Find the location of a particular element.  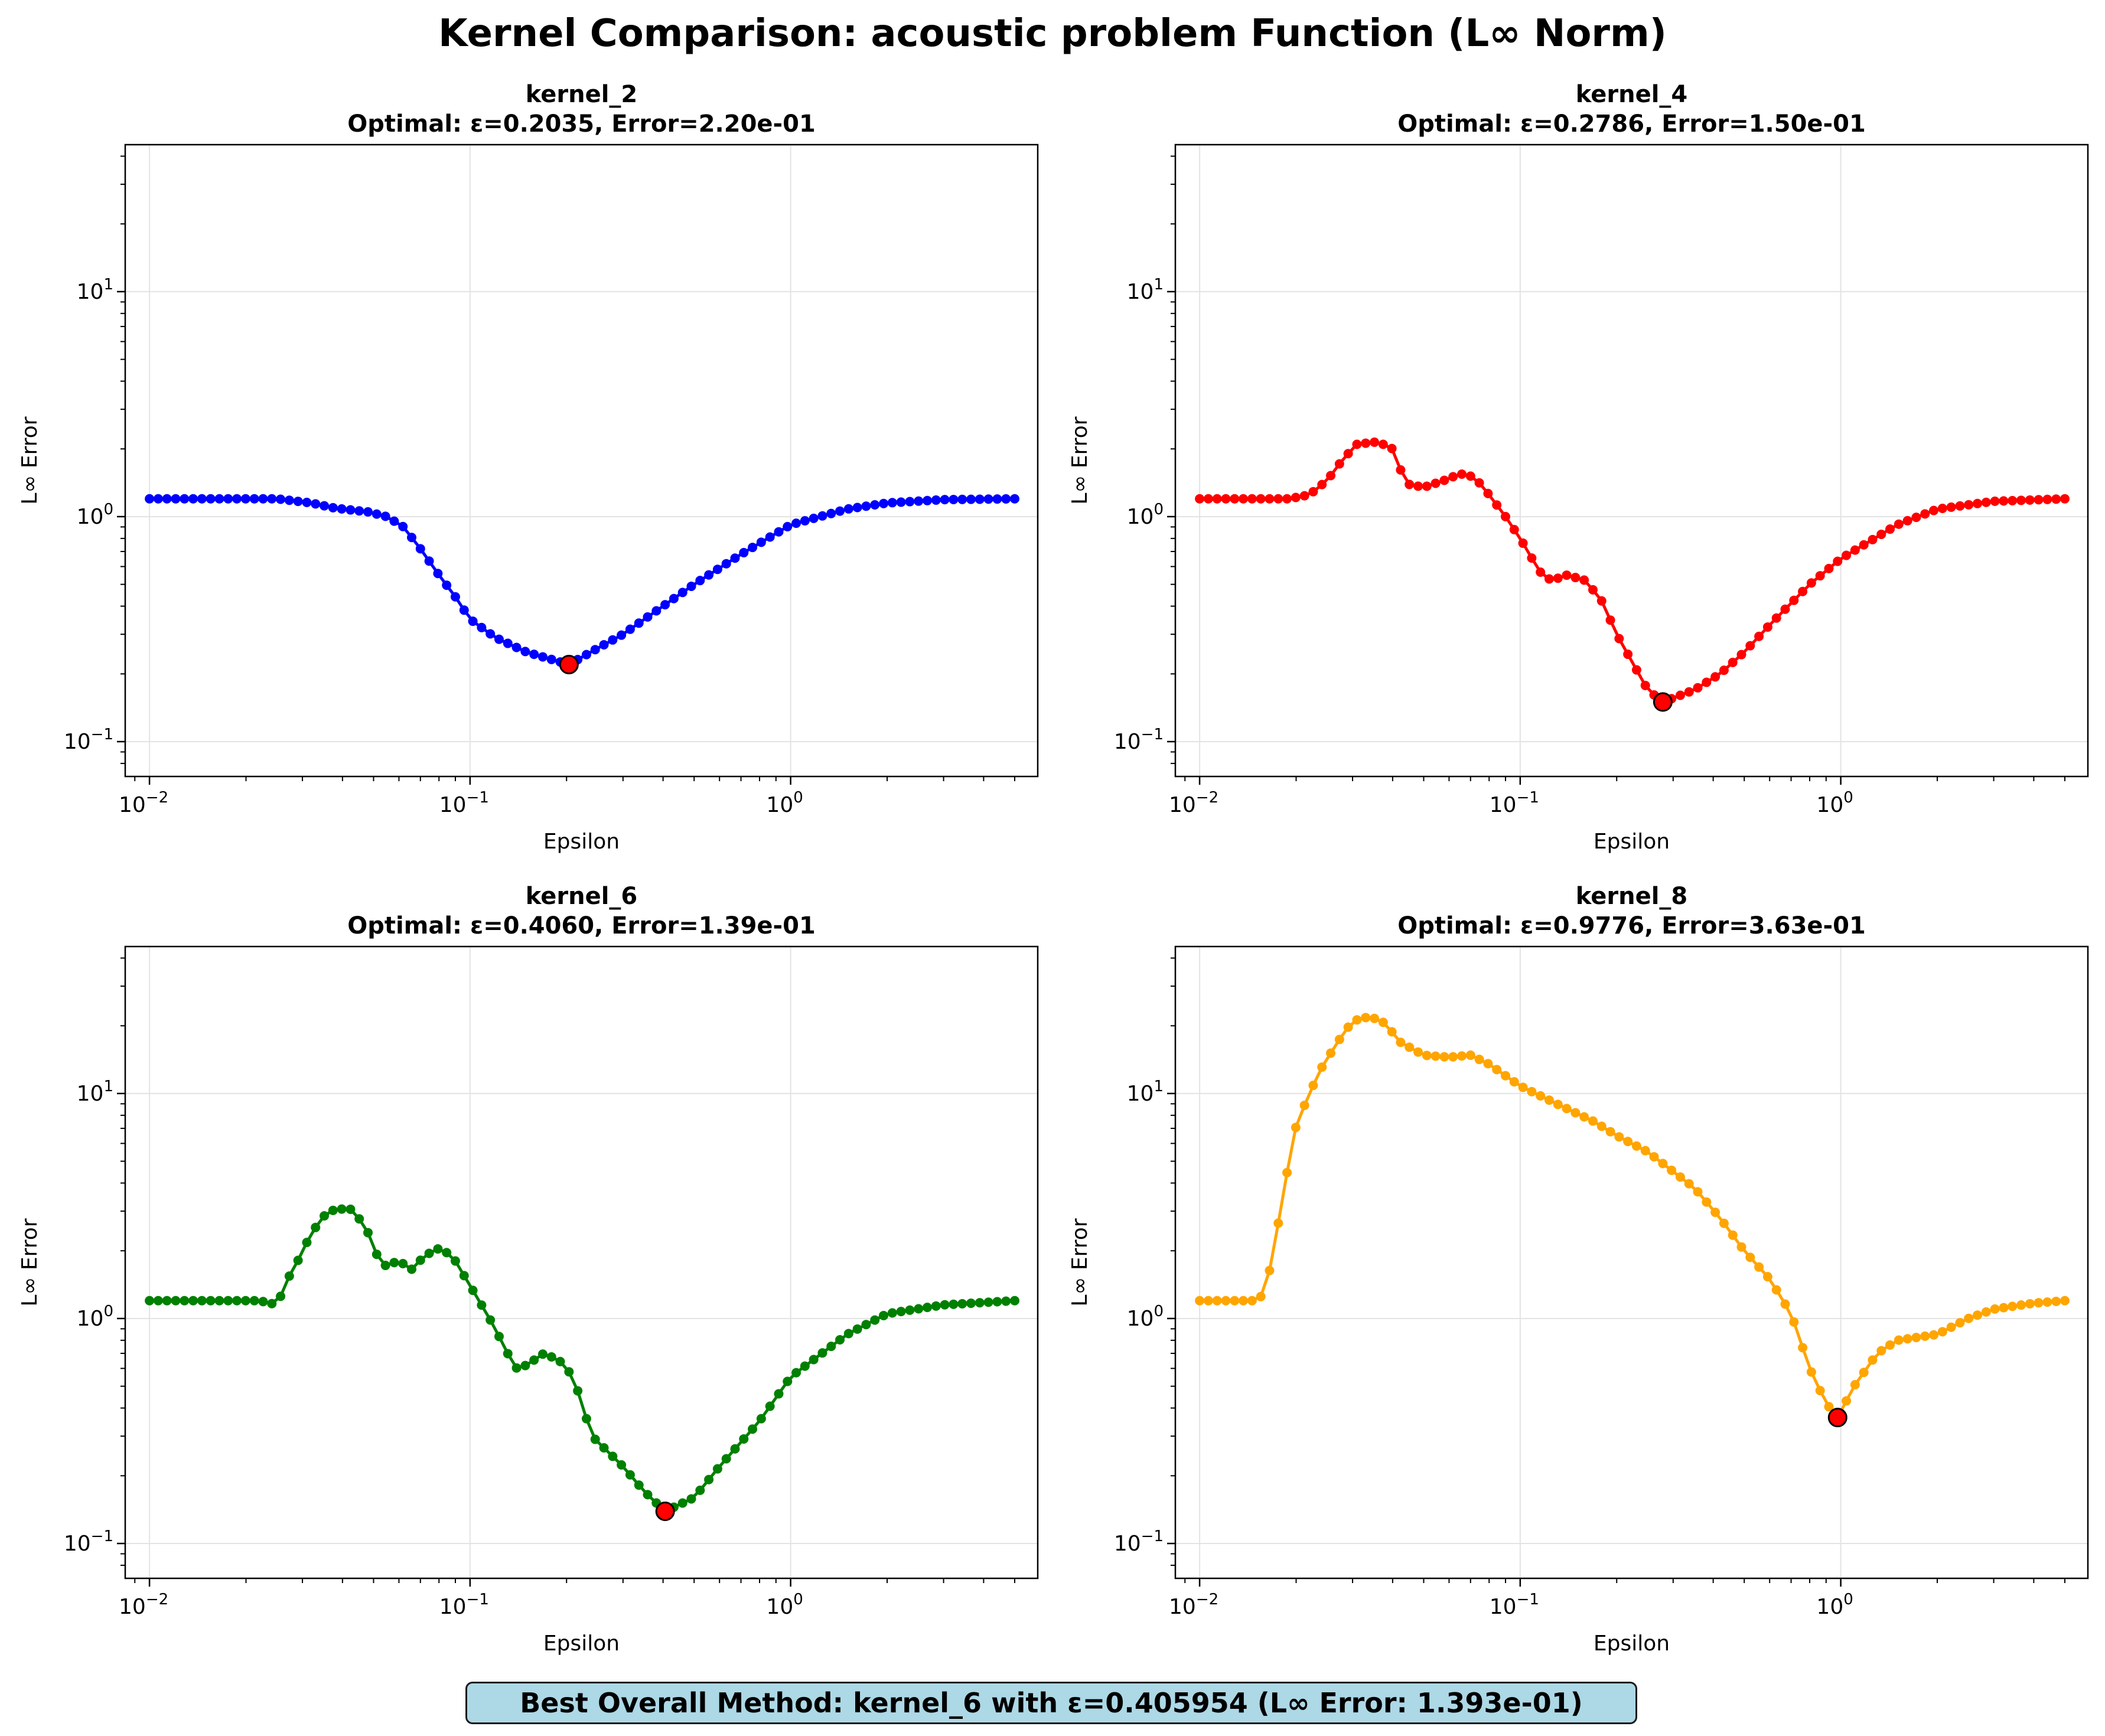

x-axis-label: Epsilon is located at coordinates (581, 1643).